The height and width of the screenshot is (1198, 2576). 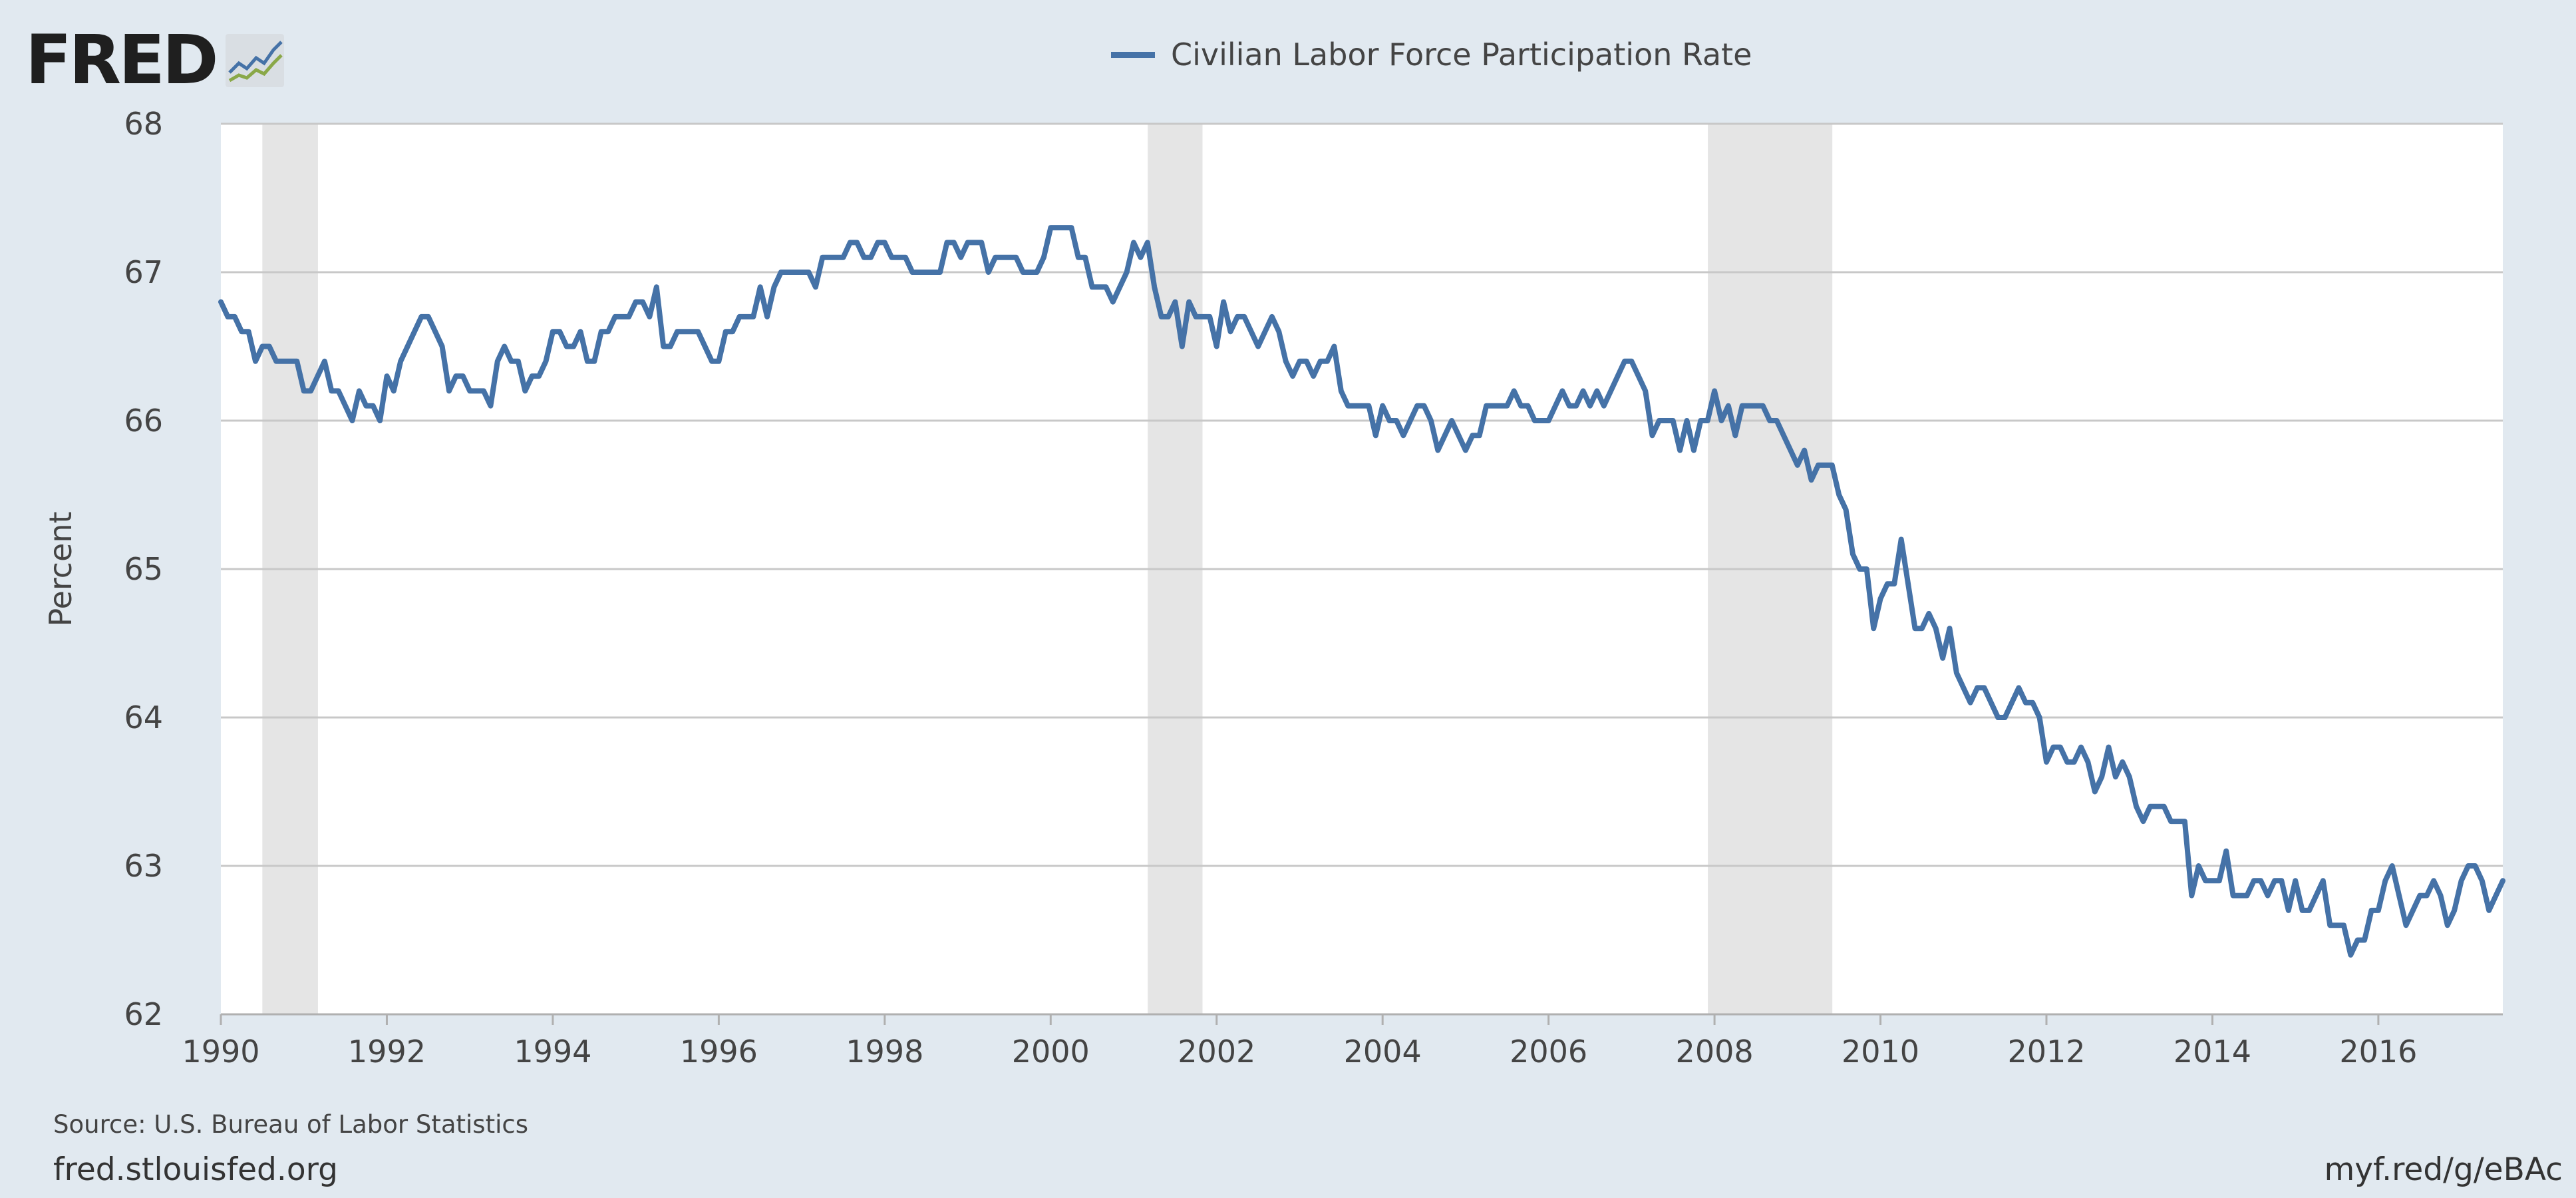 What do you see at coordinates (387, 1052) in the screenshot?
I see `x-tick-label: 1992` at bounding box center [387, 1052].